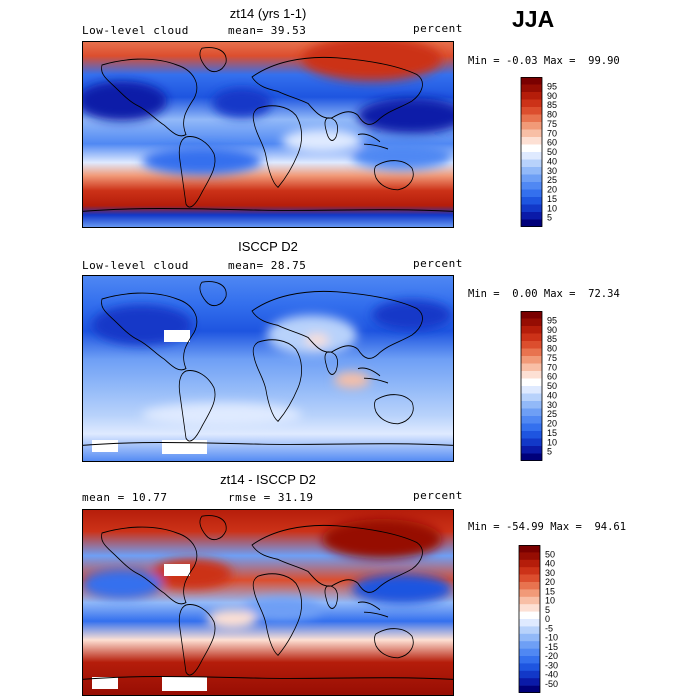 This screenshot has width=700, height=700. Describe the element at coordinates (552, 377) in the screenshot. I see `panel-2-colorbar-label: 60` at that location.